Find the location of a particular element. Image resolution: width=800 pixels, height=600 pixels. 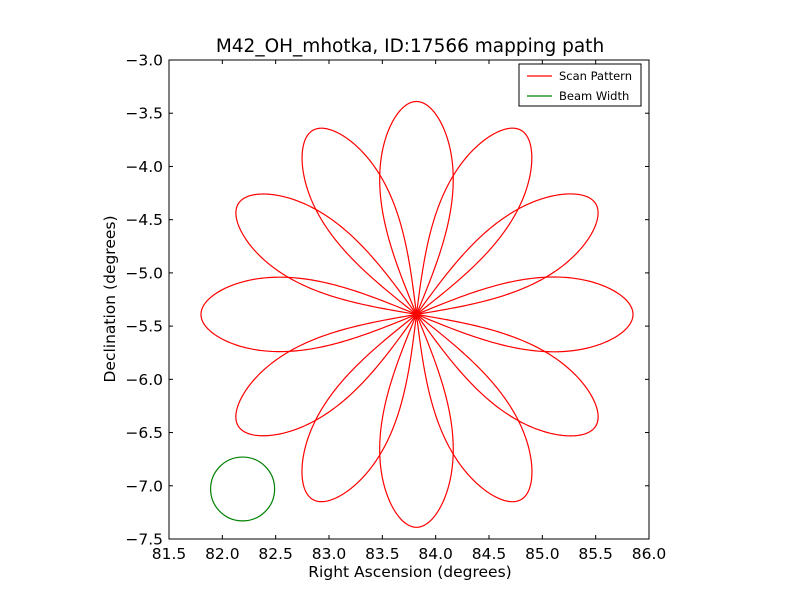

x-tick-label: 86.0 is located at coordinates (649, 554).